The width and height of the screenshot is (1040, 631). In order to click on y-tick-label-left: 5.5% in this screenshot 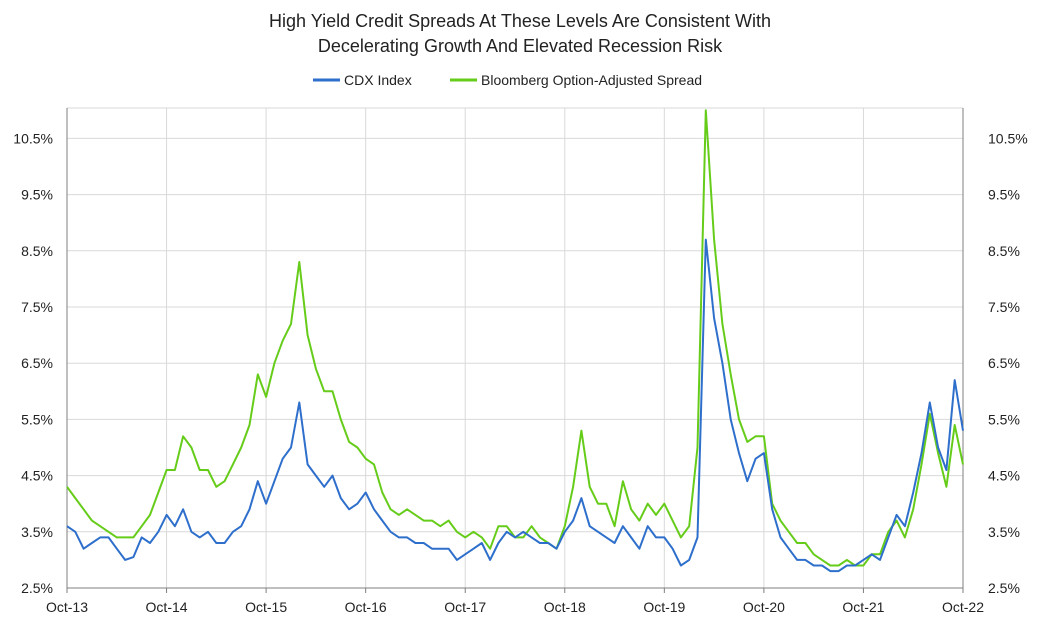, I will do `click(37, 419)`.